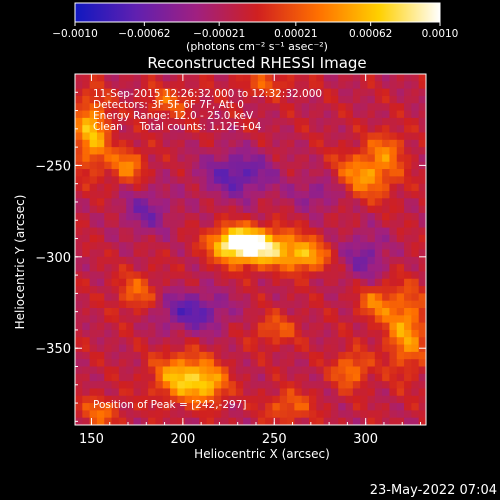 Image resolution: width=500 pixels, height=500 pixels. Describe the element at coordinates (274, 439) in the screenshot. I see `x-tick-label: 250` at that location.